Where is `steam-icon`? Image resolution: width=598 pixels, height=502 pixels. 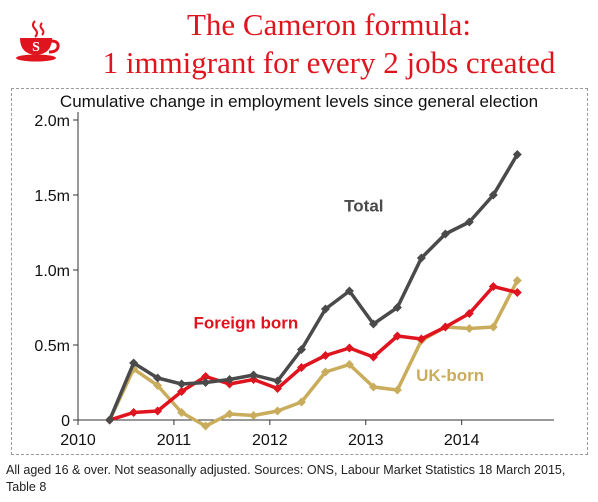
steam-icon is located at coordinates (35, 29).